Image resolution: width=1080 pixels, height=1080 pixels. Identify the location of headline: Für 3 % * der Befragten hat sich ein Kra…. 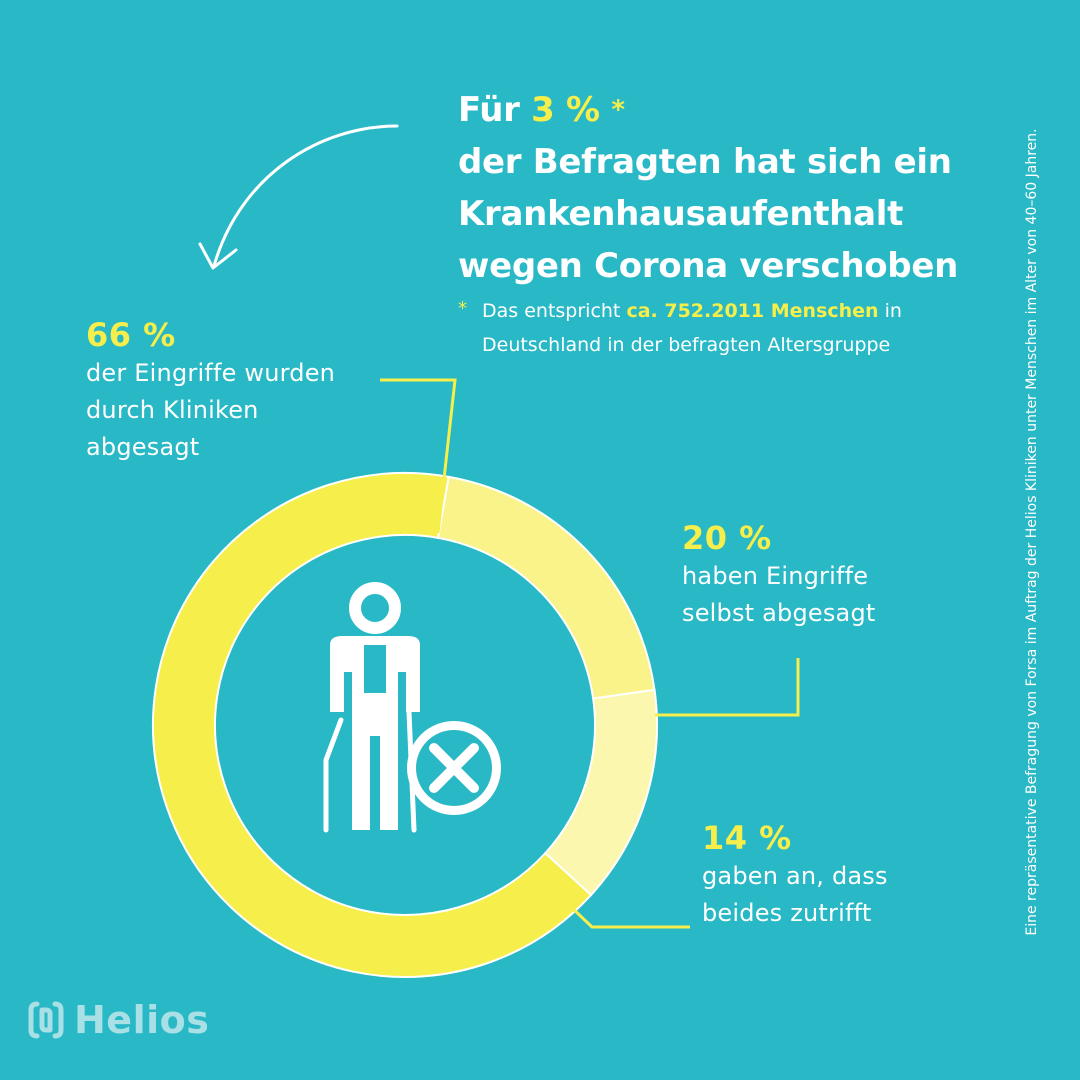
(738, 188).